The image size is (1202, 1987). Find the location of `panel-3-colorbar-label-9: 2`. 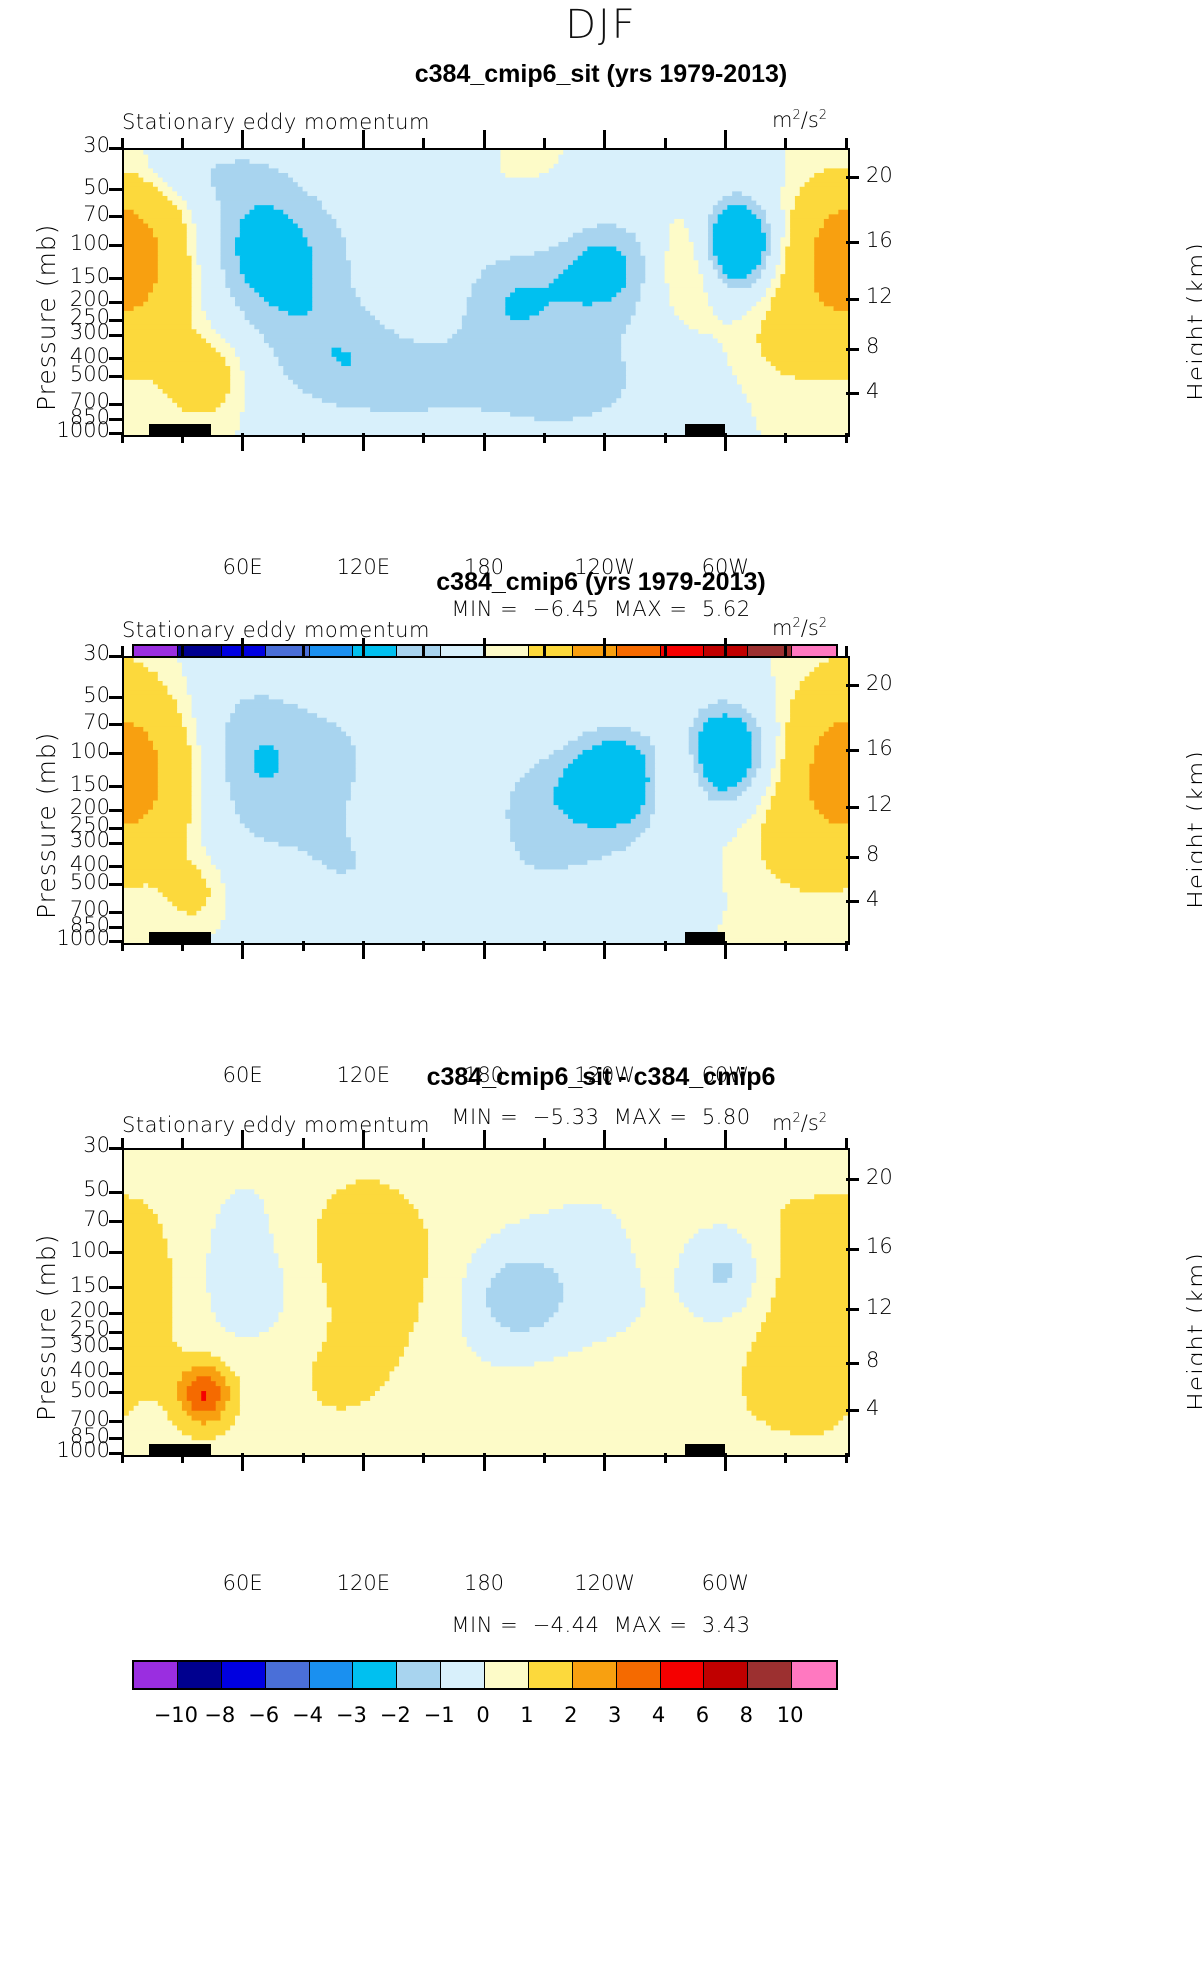

panel-3-colorbar-label-9: 2 is located at coordinates (571, 1715).